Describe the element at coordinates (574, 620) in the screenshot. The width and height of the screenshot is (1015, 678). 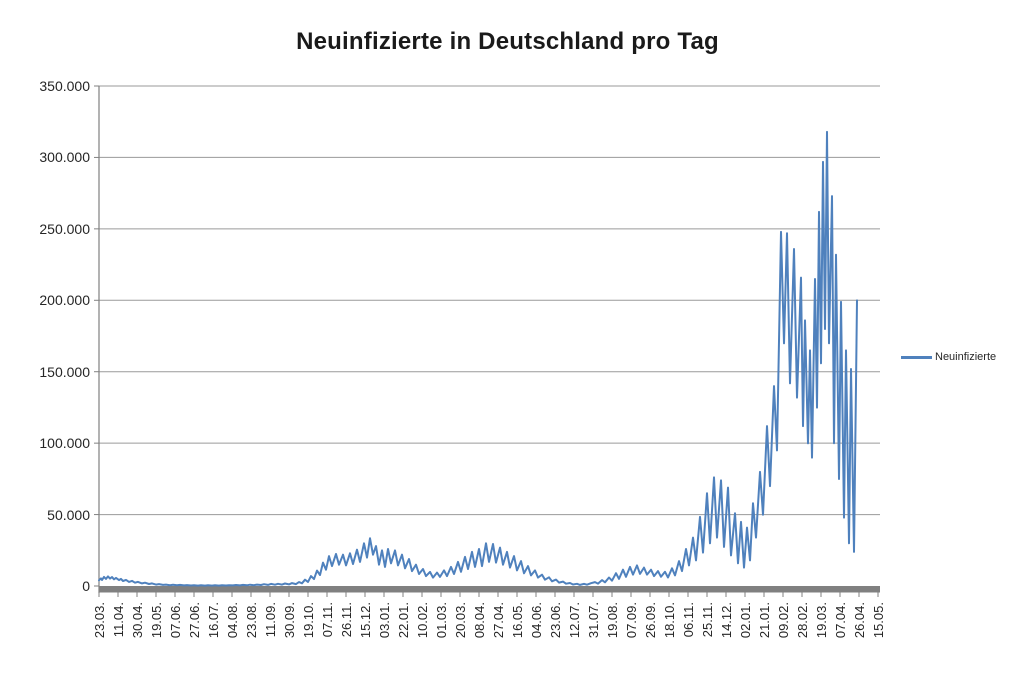
I see `x-tick-label: 12.07.` at that location.